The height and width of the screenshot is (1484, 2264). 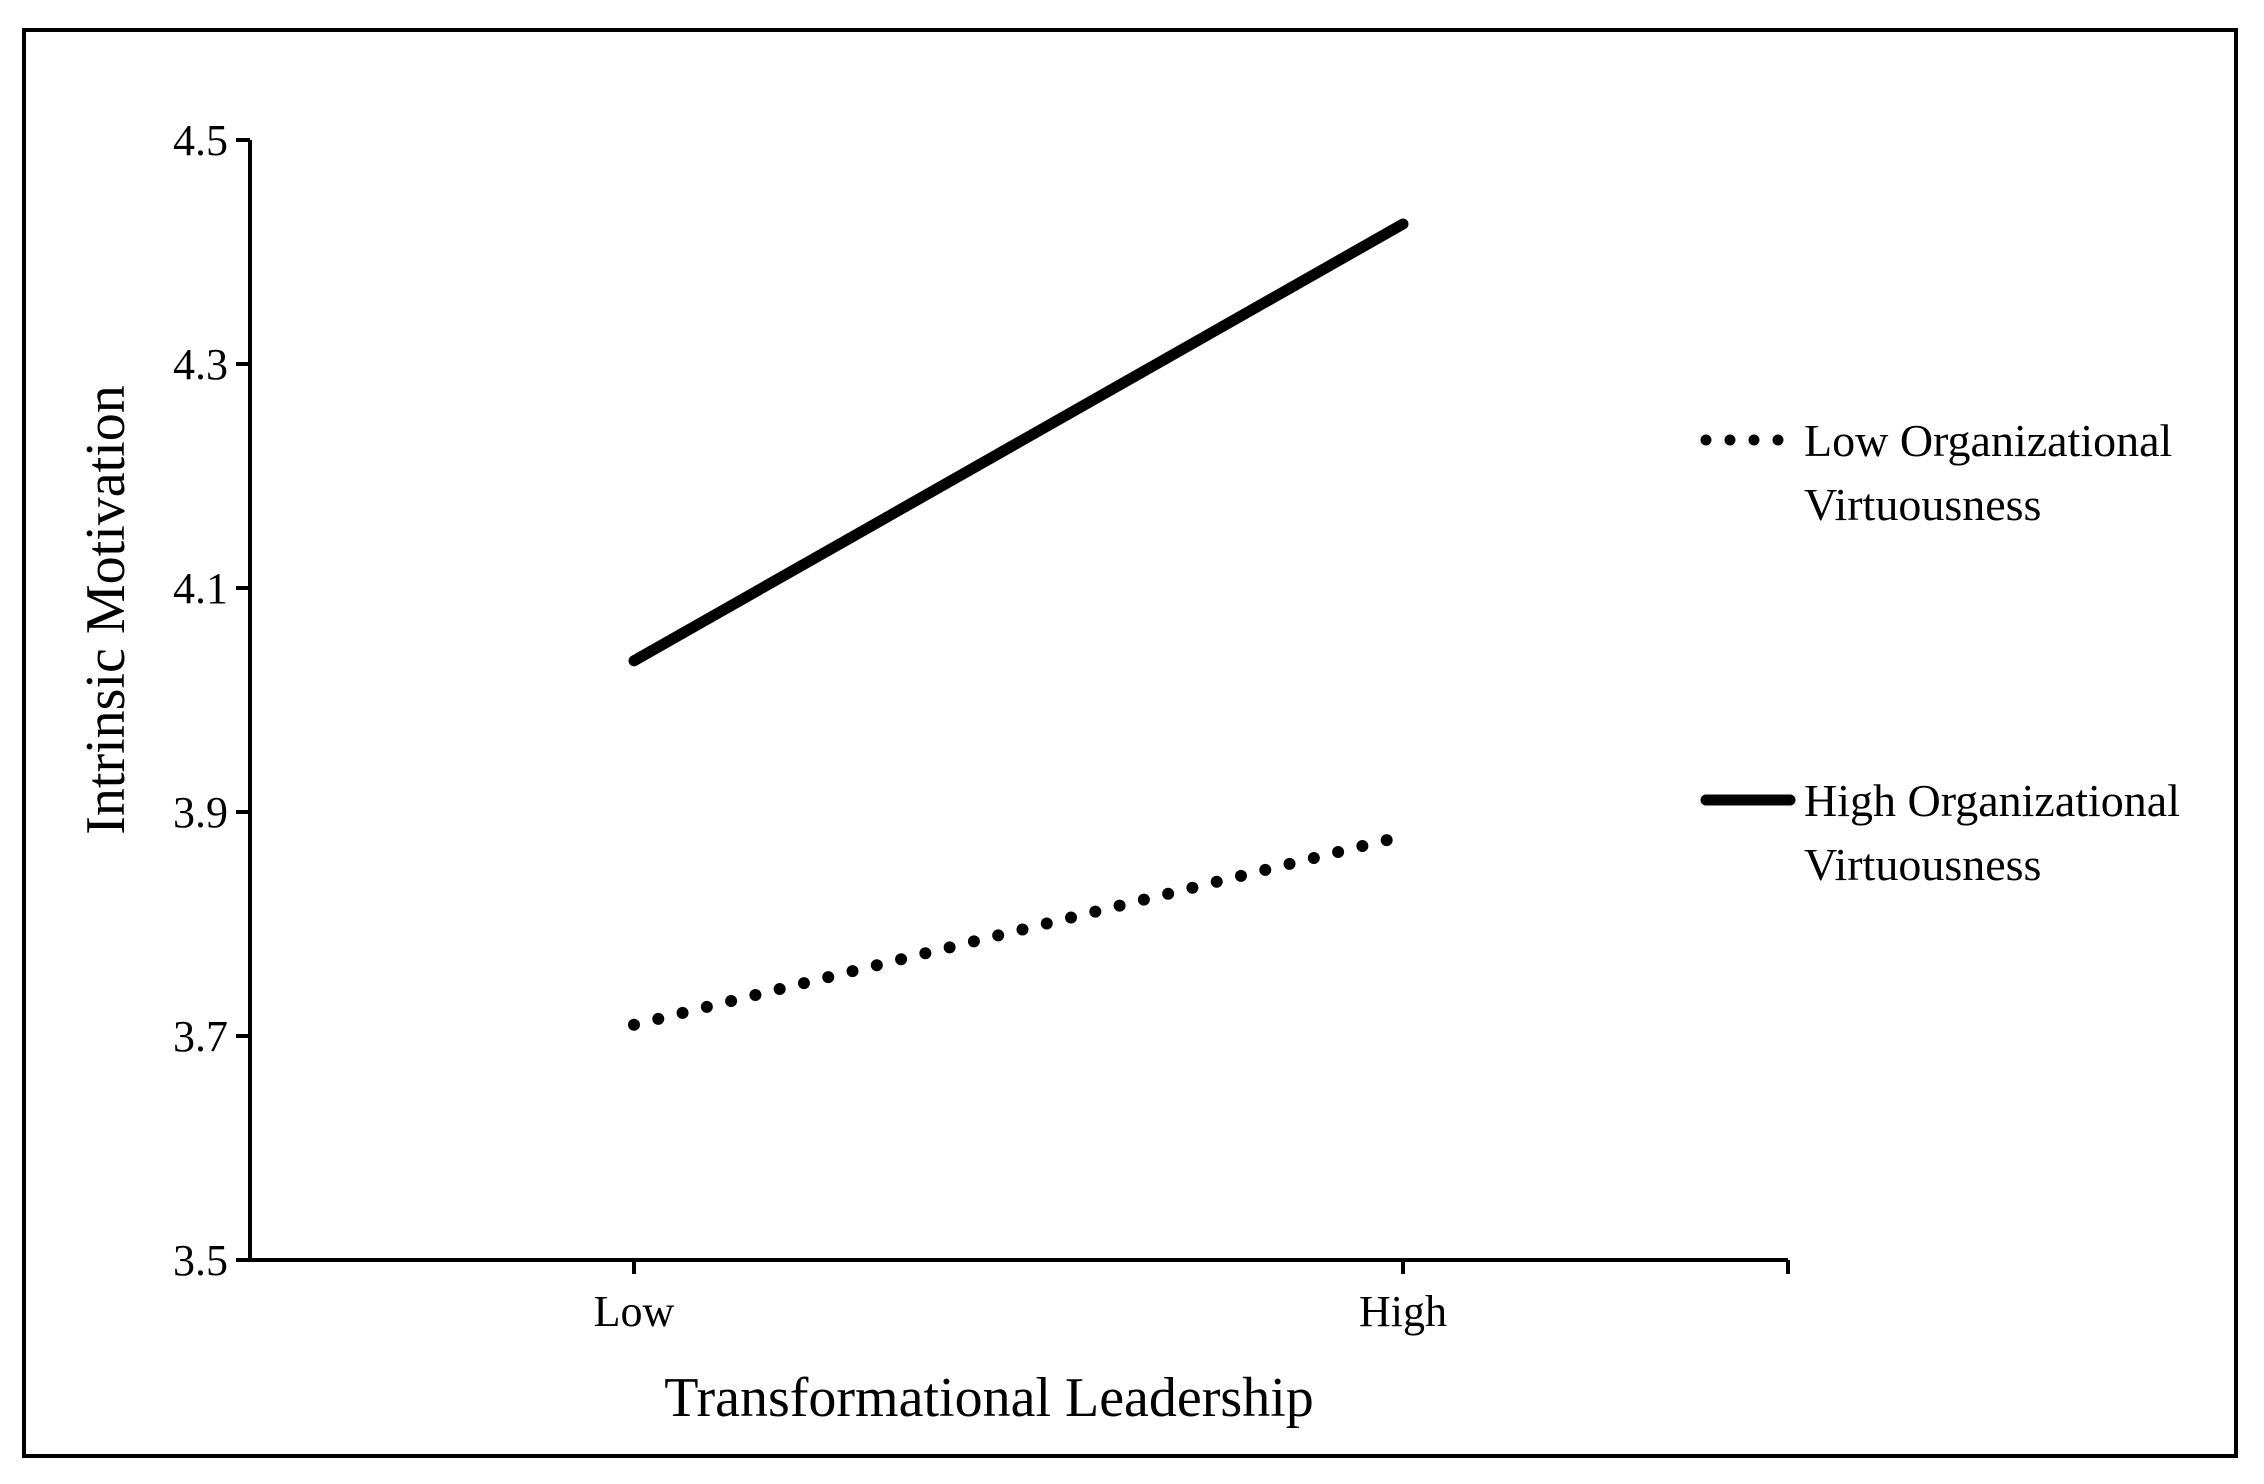 I want to click on y-axis-title: Intrinsic Motivation, so click(x=106, y=610).